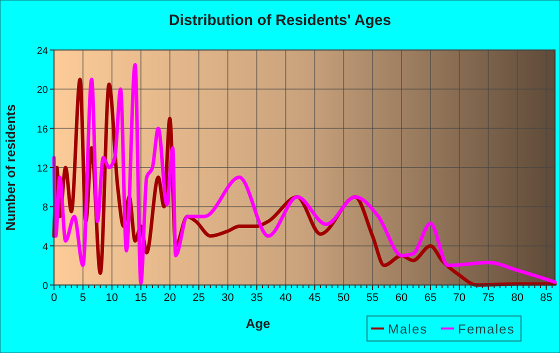 This screenshot has height=353, width=560. I want to click on chart-title: Distribution of Residents' Ages, so click(280, 20).